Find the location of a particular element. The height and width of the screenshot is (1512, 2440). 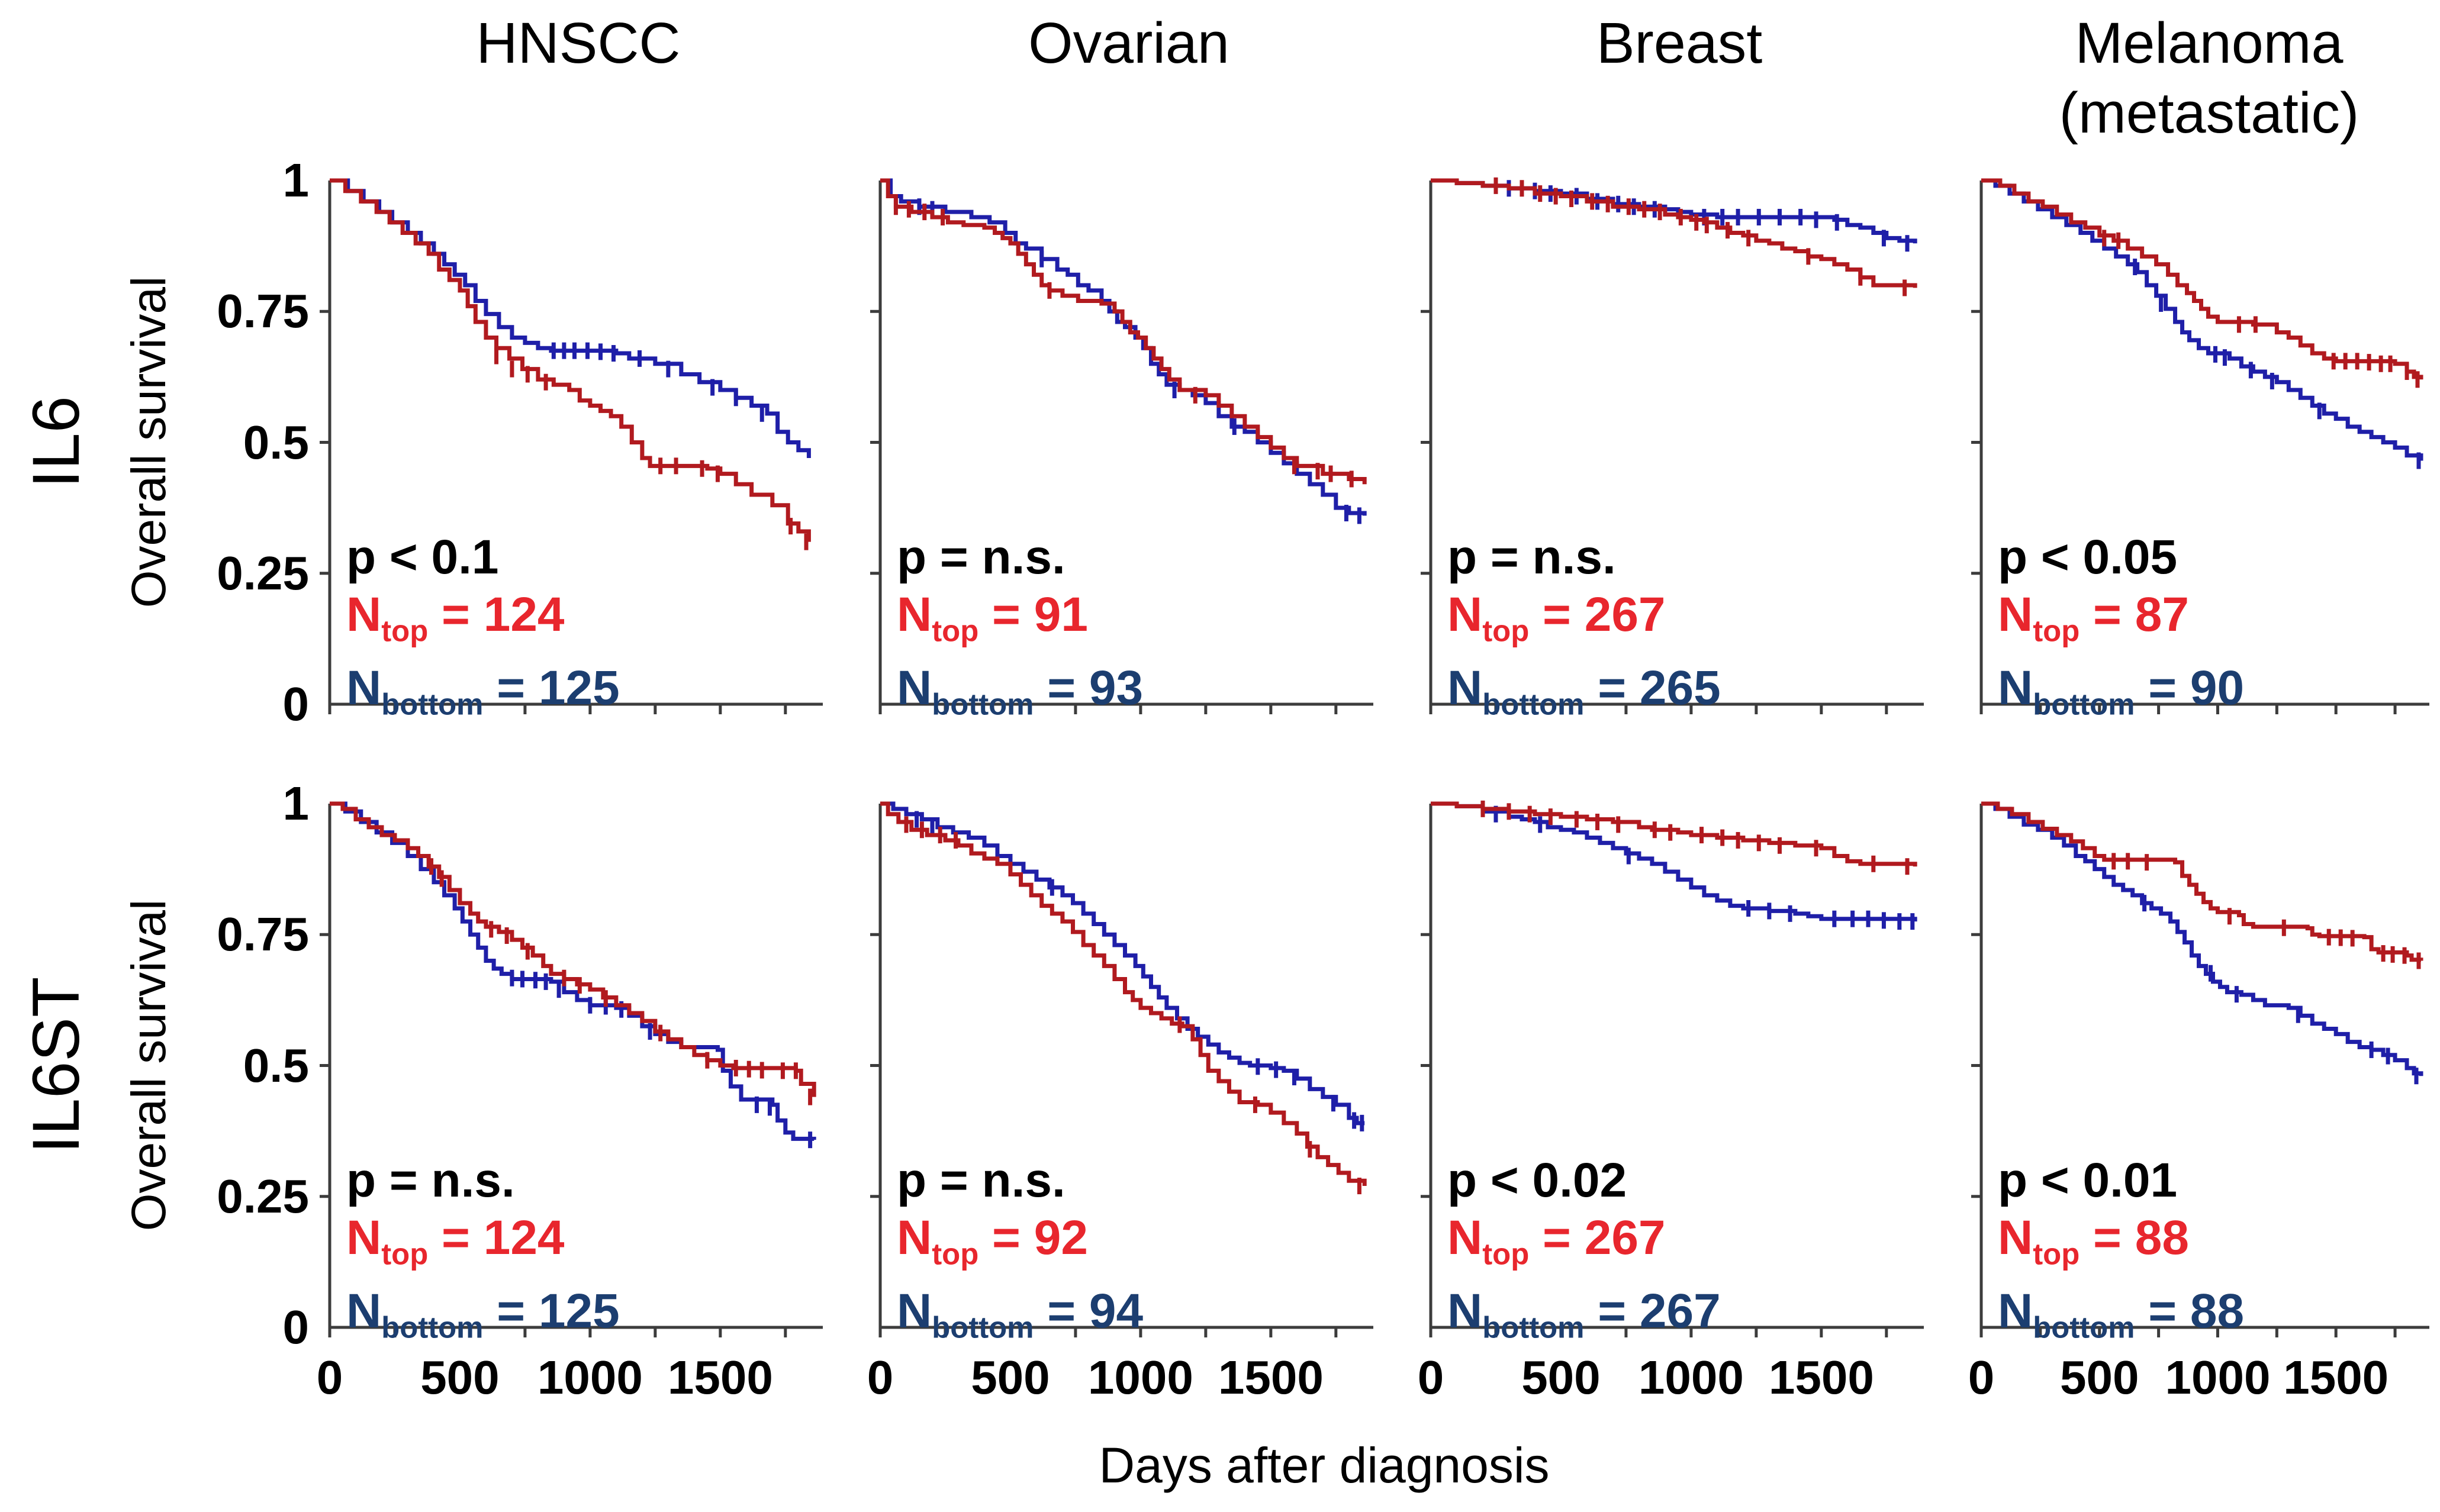

n-bottom-label: Nbottom = 93 is located at coordinates (1020, 691).